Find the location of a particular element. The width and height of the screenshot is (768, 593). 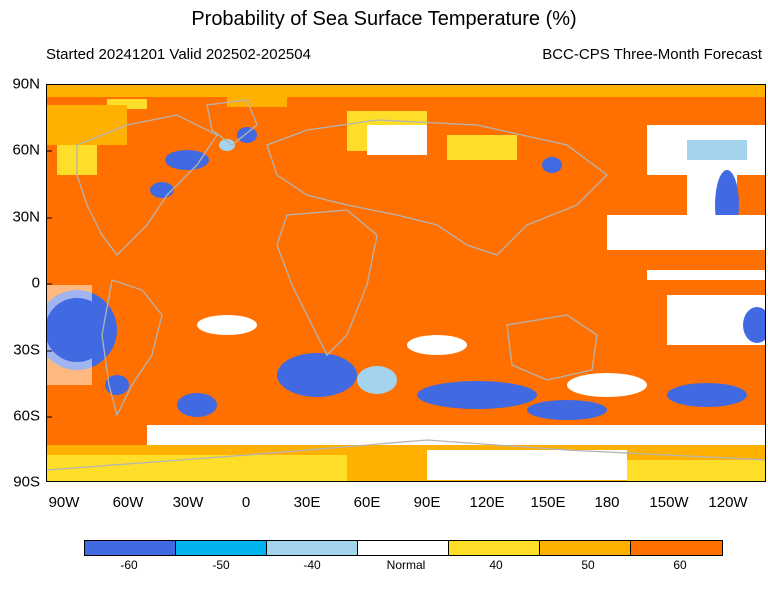

legend-swatch-minus60 is located at coordinates (130, 548).